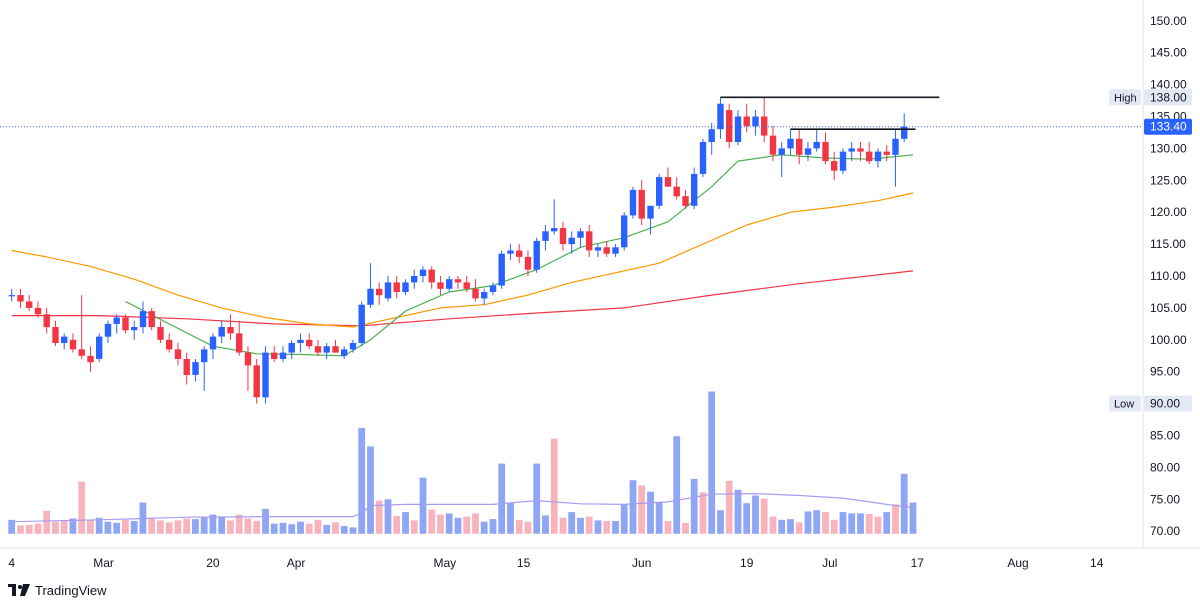 The image size is (1200, 606). Describe the element at coordinates (213, 563) in the screenshot. I see `time-tick-label: 20` at that location.